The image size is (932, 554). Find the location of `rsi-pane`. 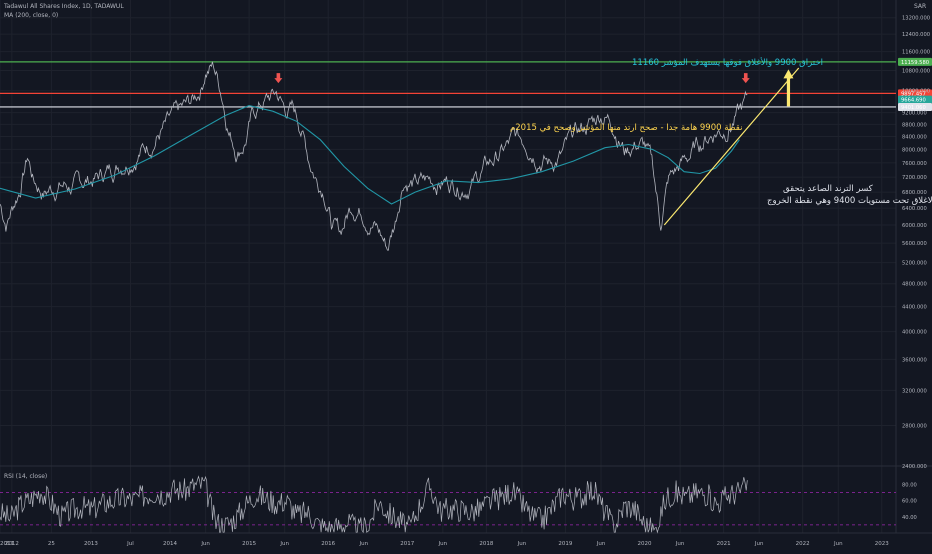

rsi-pane is located at coordinates (448, 504).